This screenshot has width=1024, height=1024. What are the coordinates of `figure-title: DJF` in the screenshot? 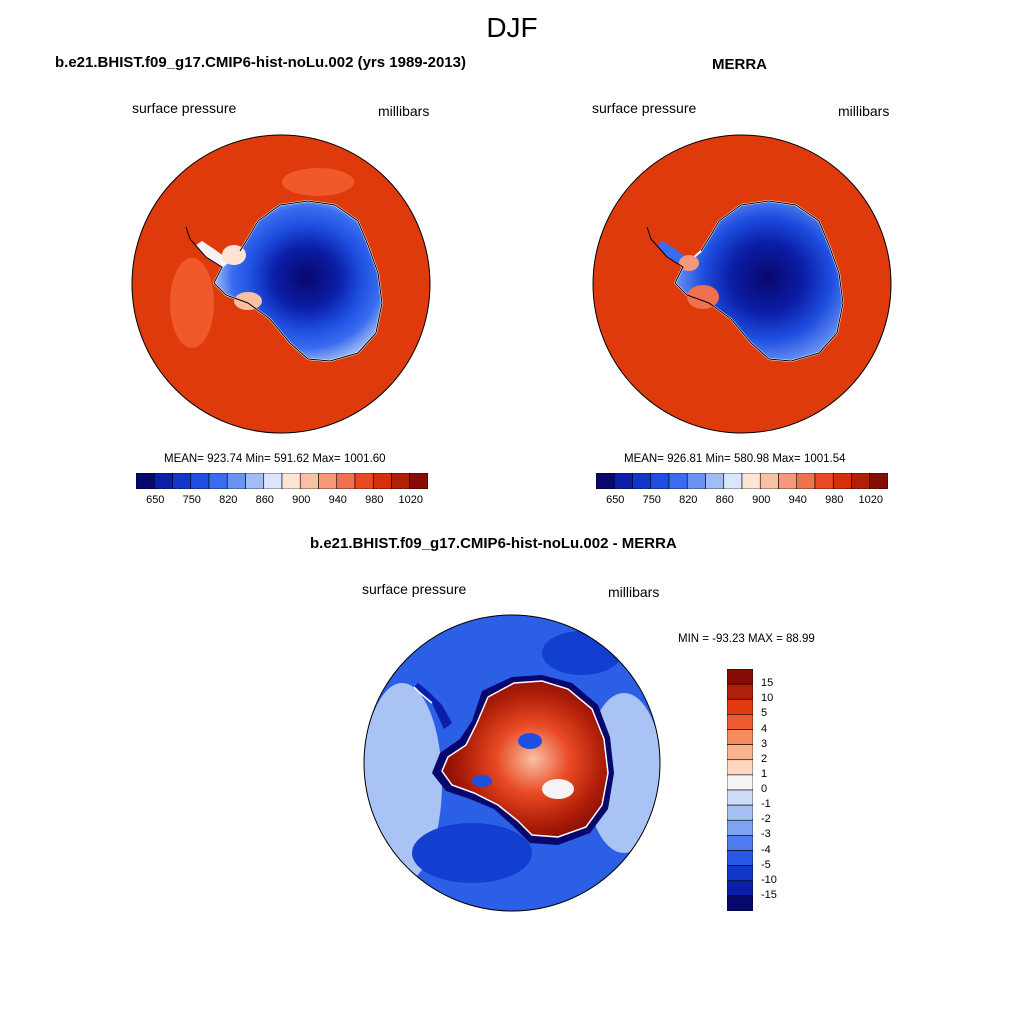 It's located at (512, 27).